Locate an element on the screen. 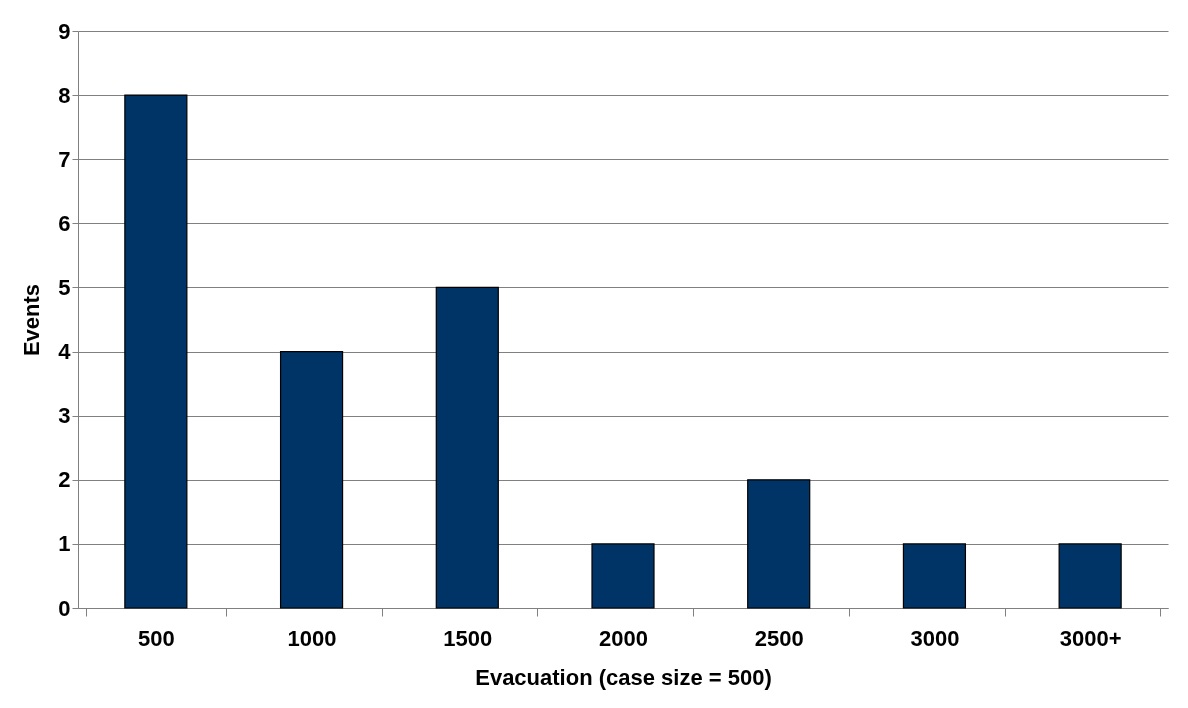 The width and height of the screenshot is (1188, 708). y-tick-label: 4 is located at coordinates (65, 352).